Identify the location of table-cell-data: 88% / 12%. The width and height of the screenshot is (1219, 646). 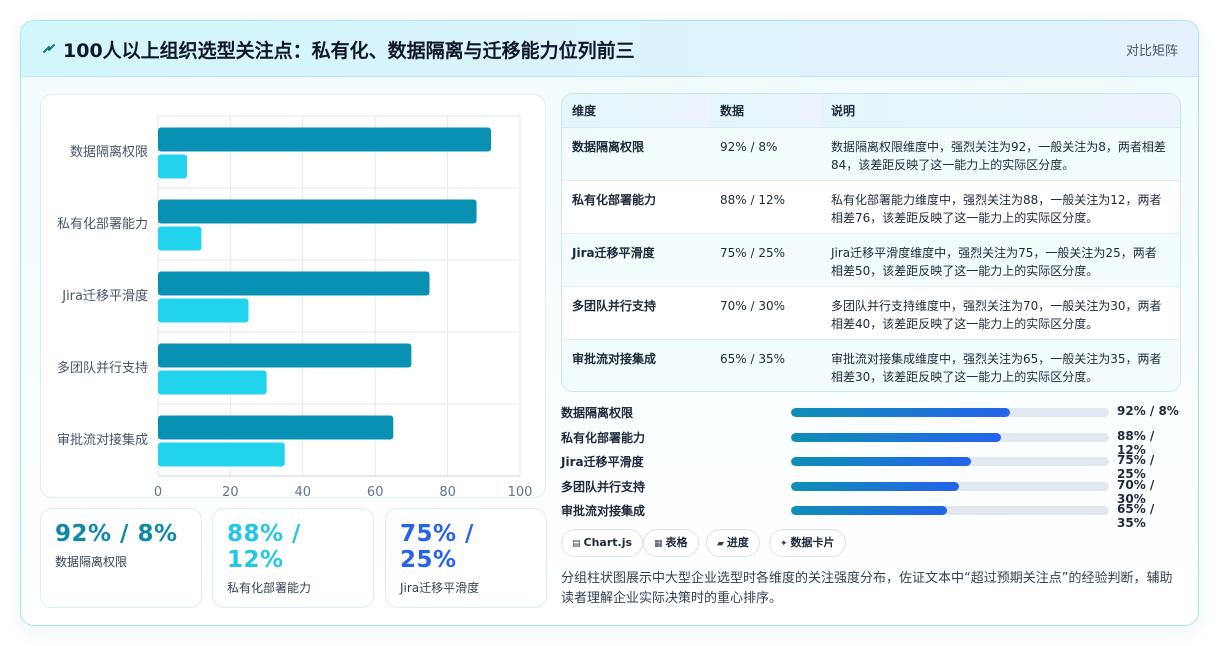
(765, 207).